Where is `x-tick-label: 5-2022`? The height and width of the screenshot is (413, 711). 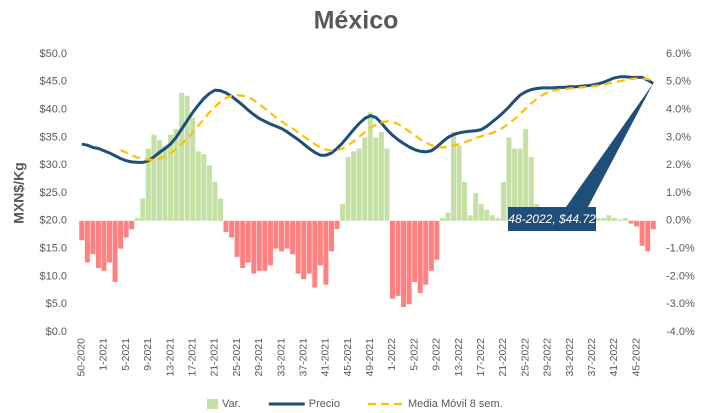 x-tick-label: 5-2022 is located at coordinates (414, 354).